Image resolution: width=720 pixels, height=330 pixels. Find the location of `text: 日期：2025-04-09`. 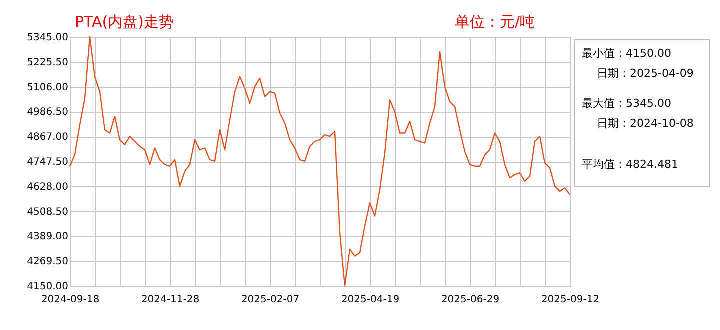

text: 日期：2025-04-09 is located at coordinates (645, 73).